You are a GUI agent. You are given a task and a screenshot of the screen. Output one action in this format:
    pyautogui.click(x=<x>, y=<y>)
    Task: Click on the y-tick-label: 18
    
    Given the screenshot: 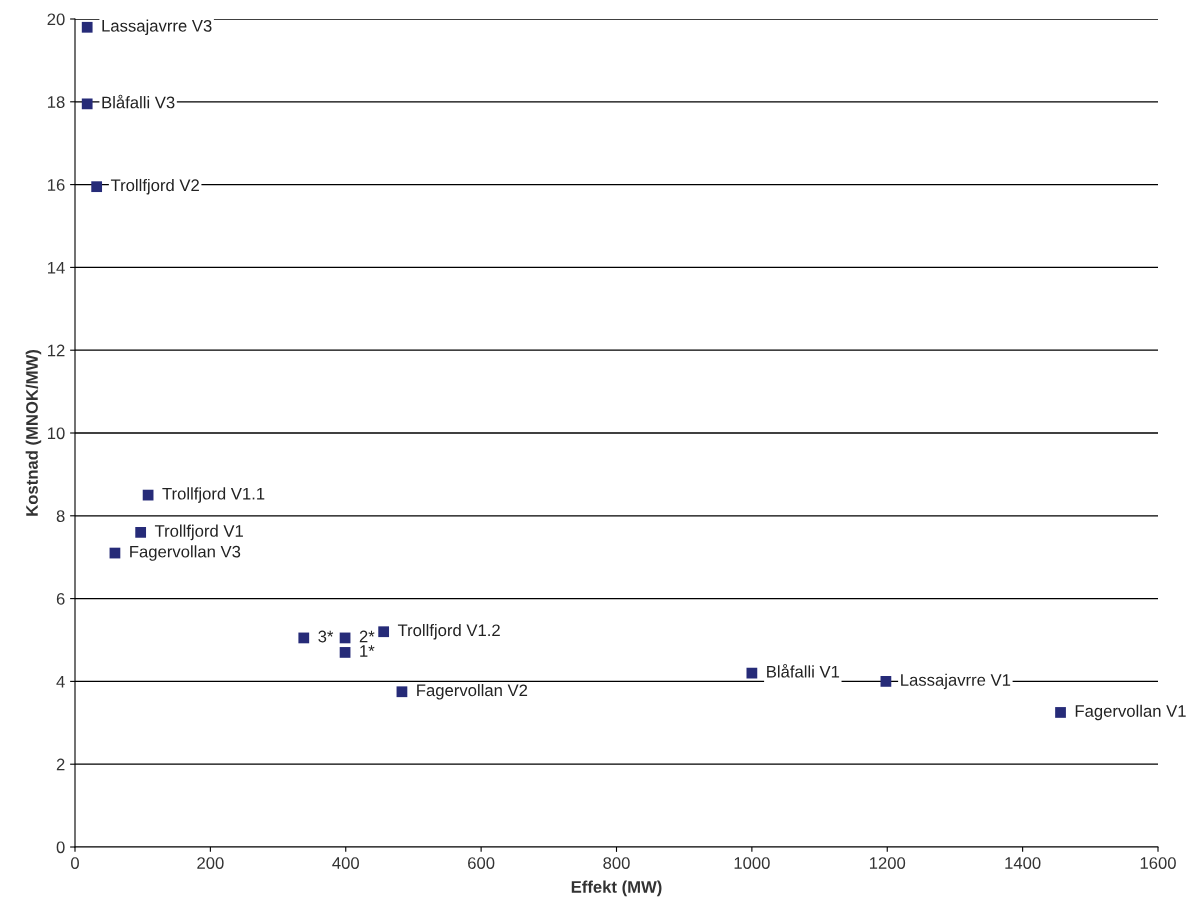 What is the action you would take?
    pyautogui.click(x=56, y=102)
    